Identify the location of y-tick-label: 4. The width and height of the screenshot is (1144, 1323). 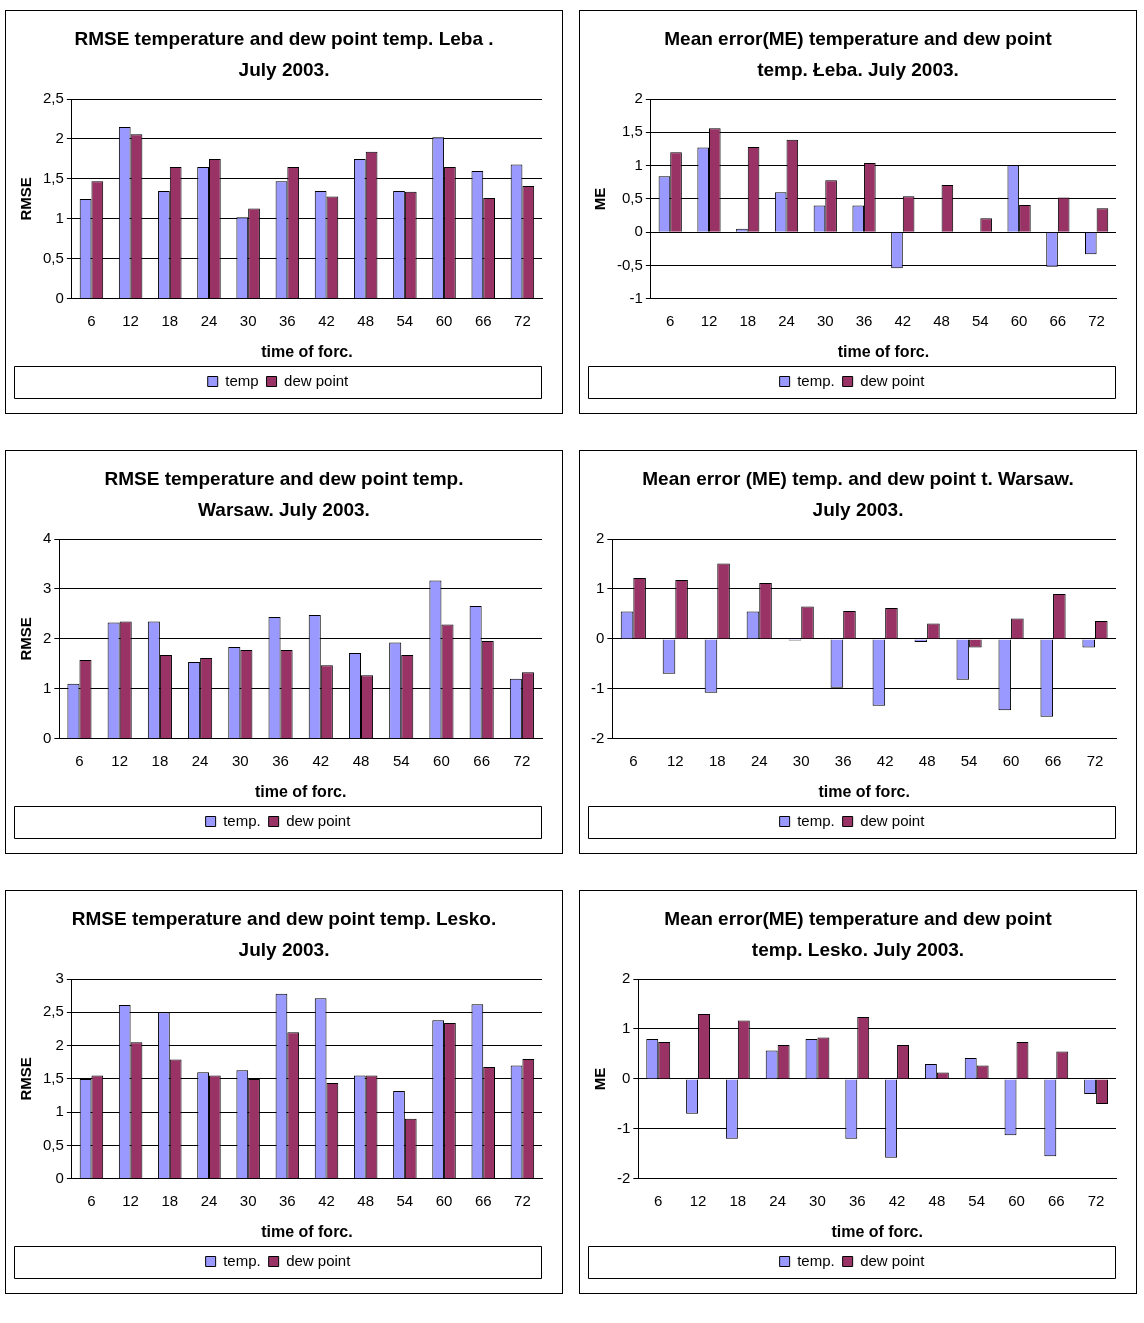
(47, 538).